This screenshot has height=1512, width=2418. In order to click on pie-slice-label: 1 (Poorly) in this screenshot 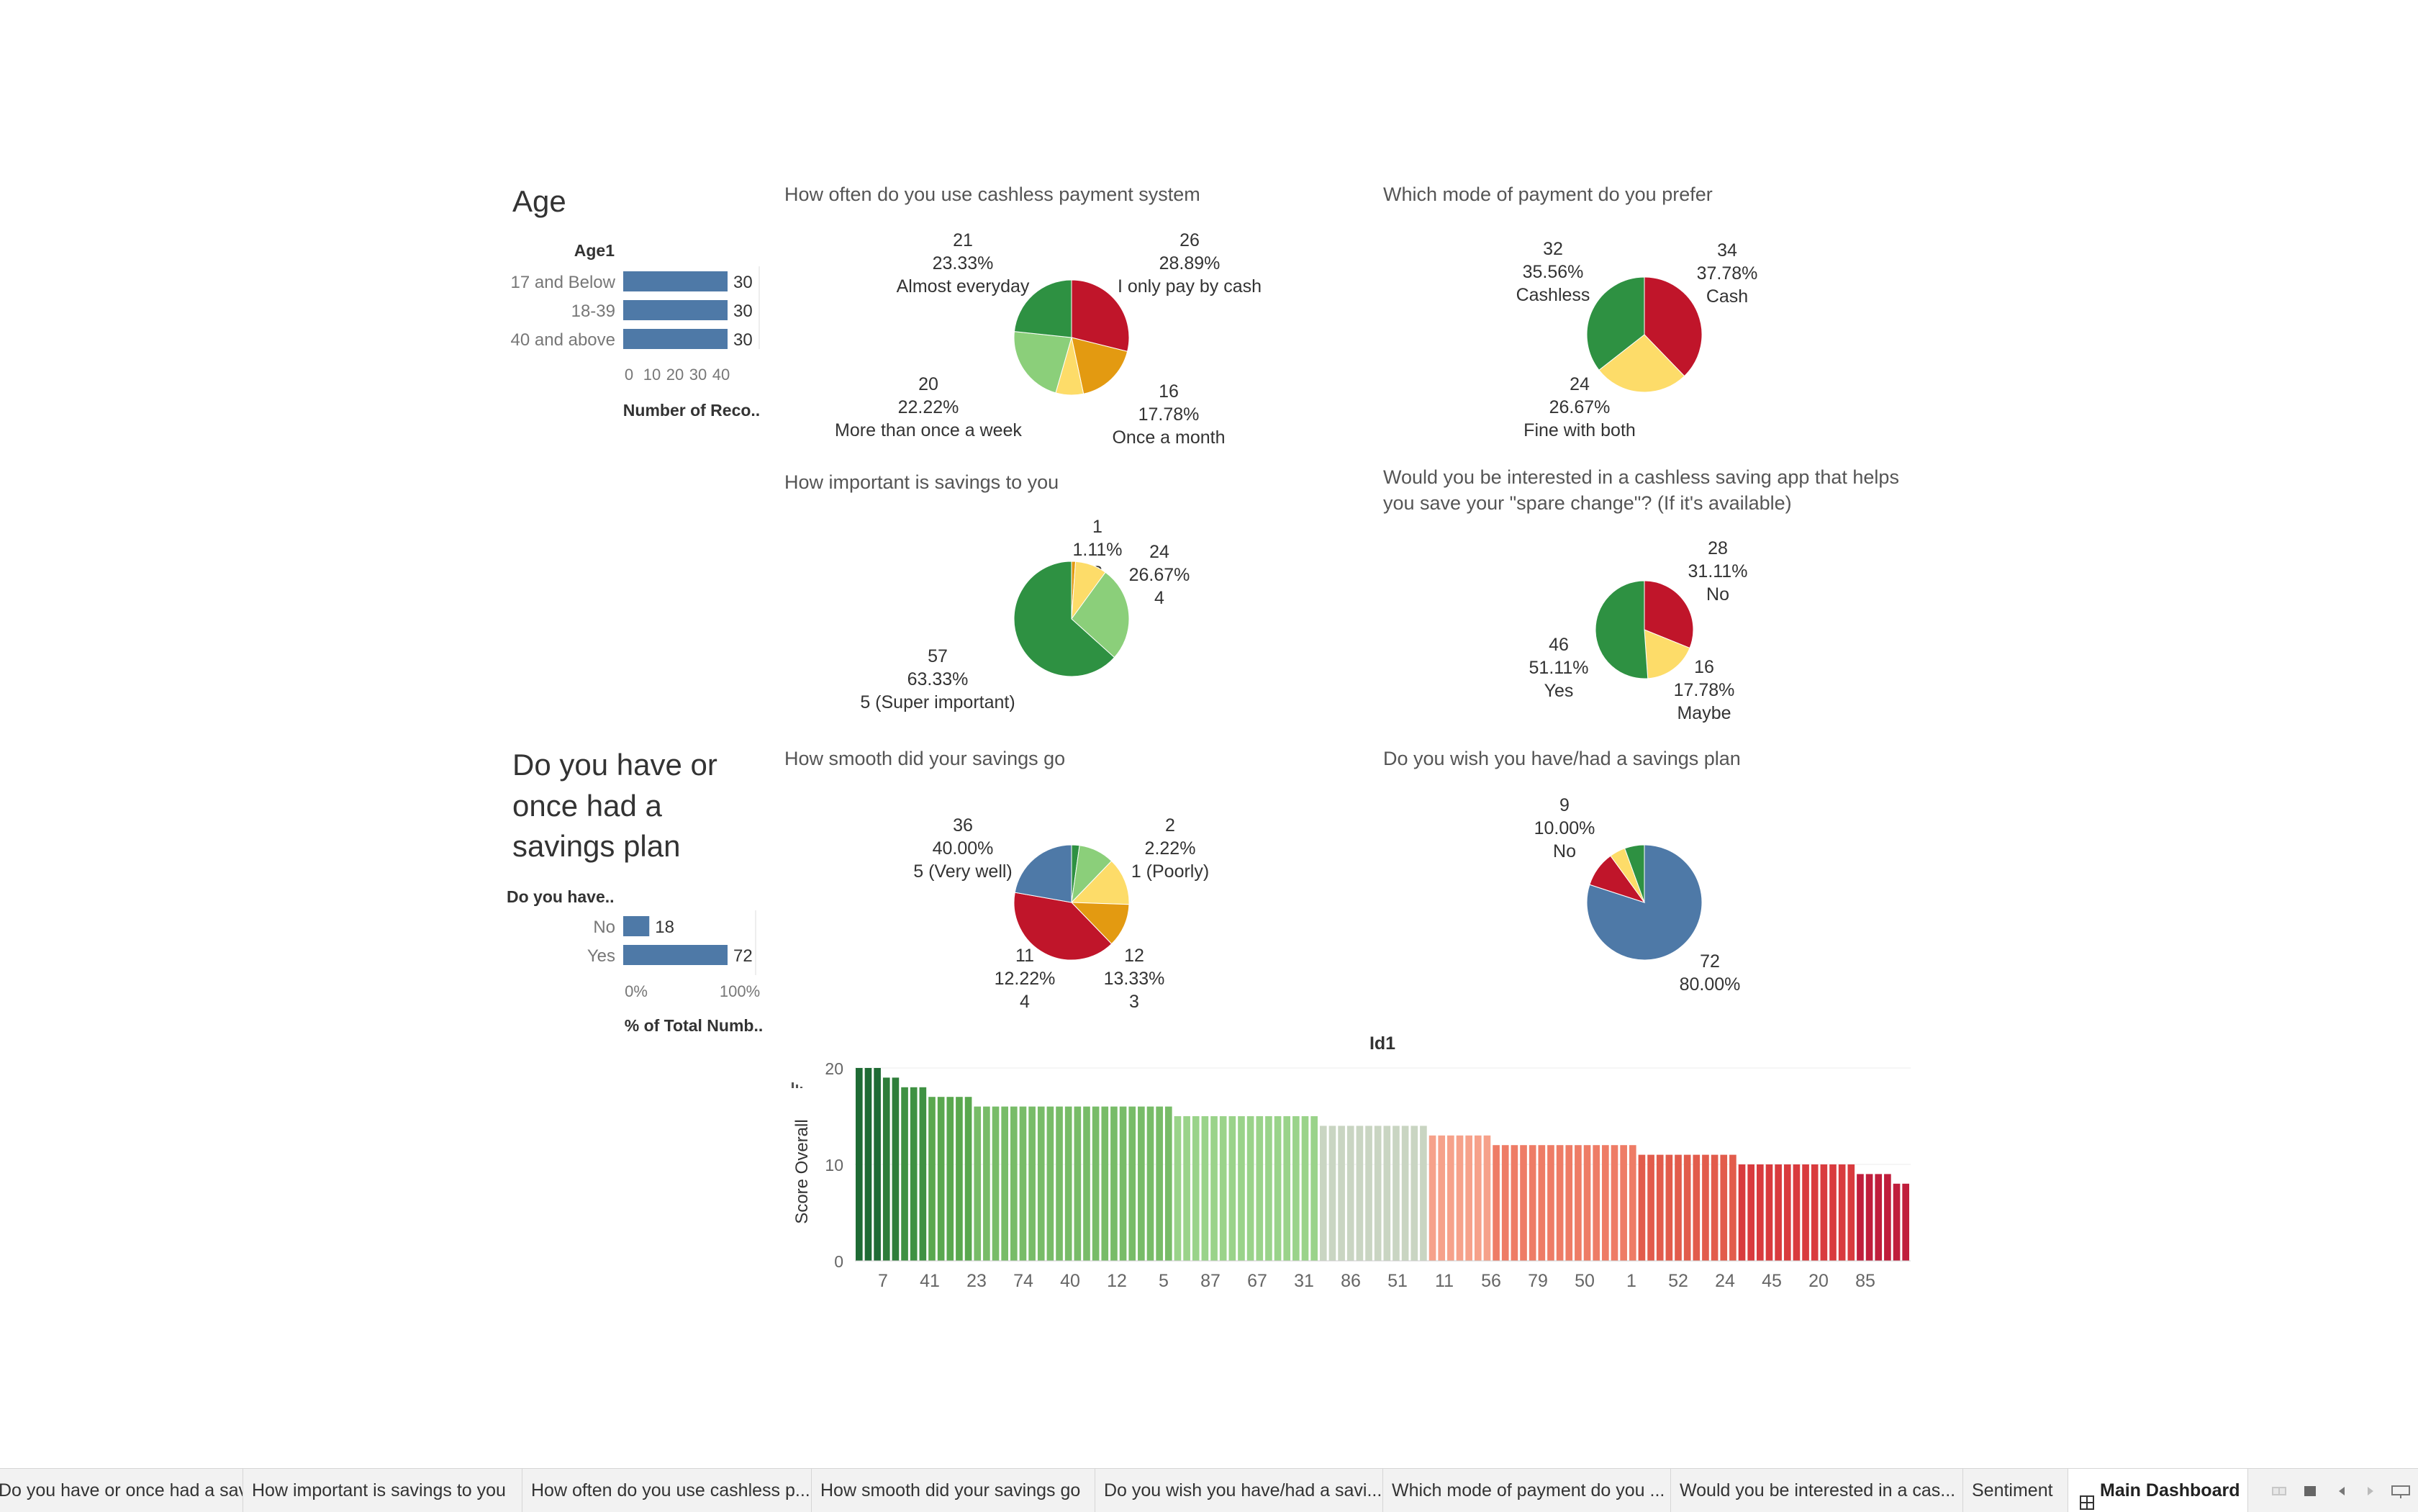, I will do `click(1170, 872)`.